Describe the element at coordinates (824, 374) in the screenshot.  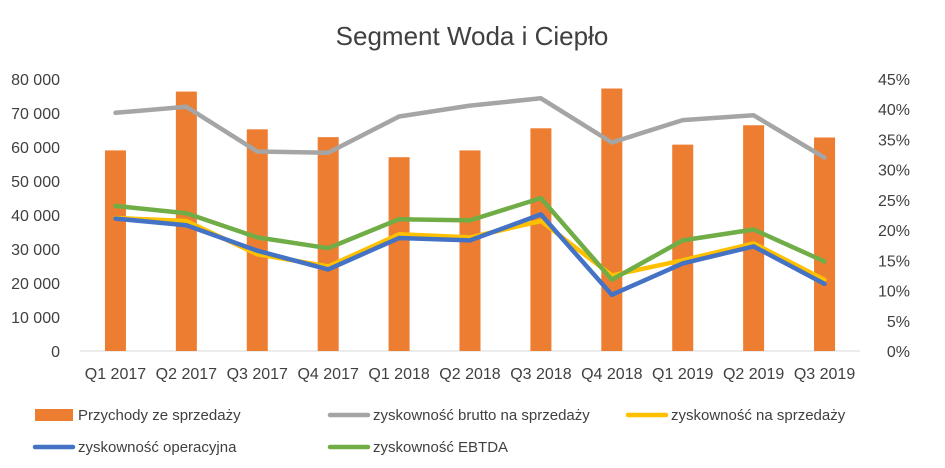
I see `x-tick-label: Q3 2019` at that location.